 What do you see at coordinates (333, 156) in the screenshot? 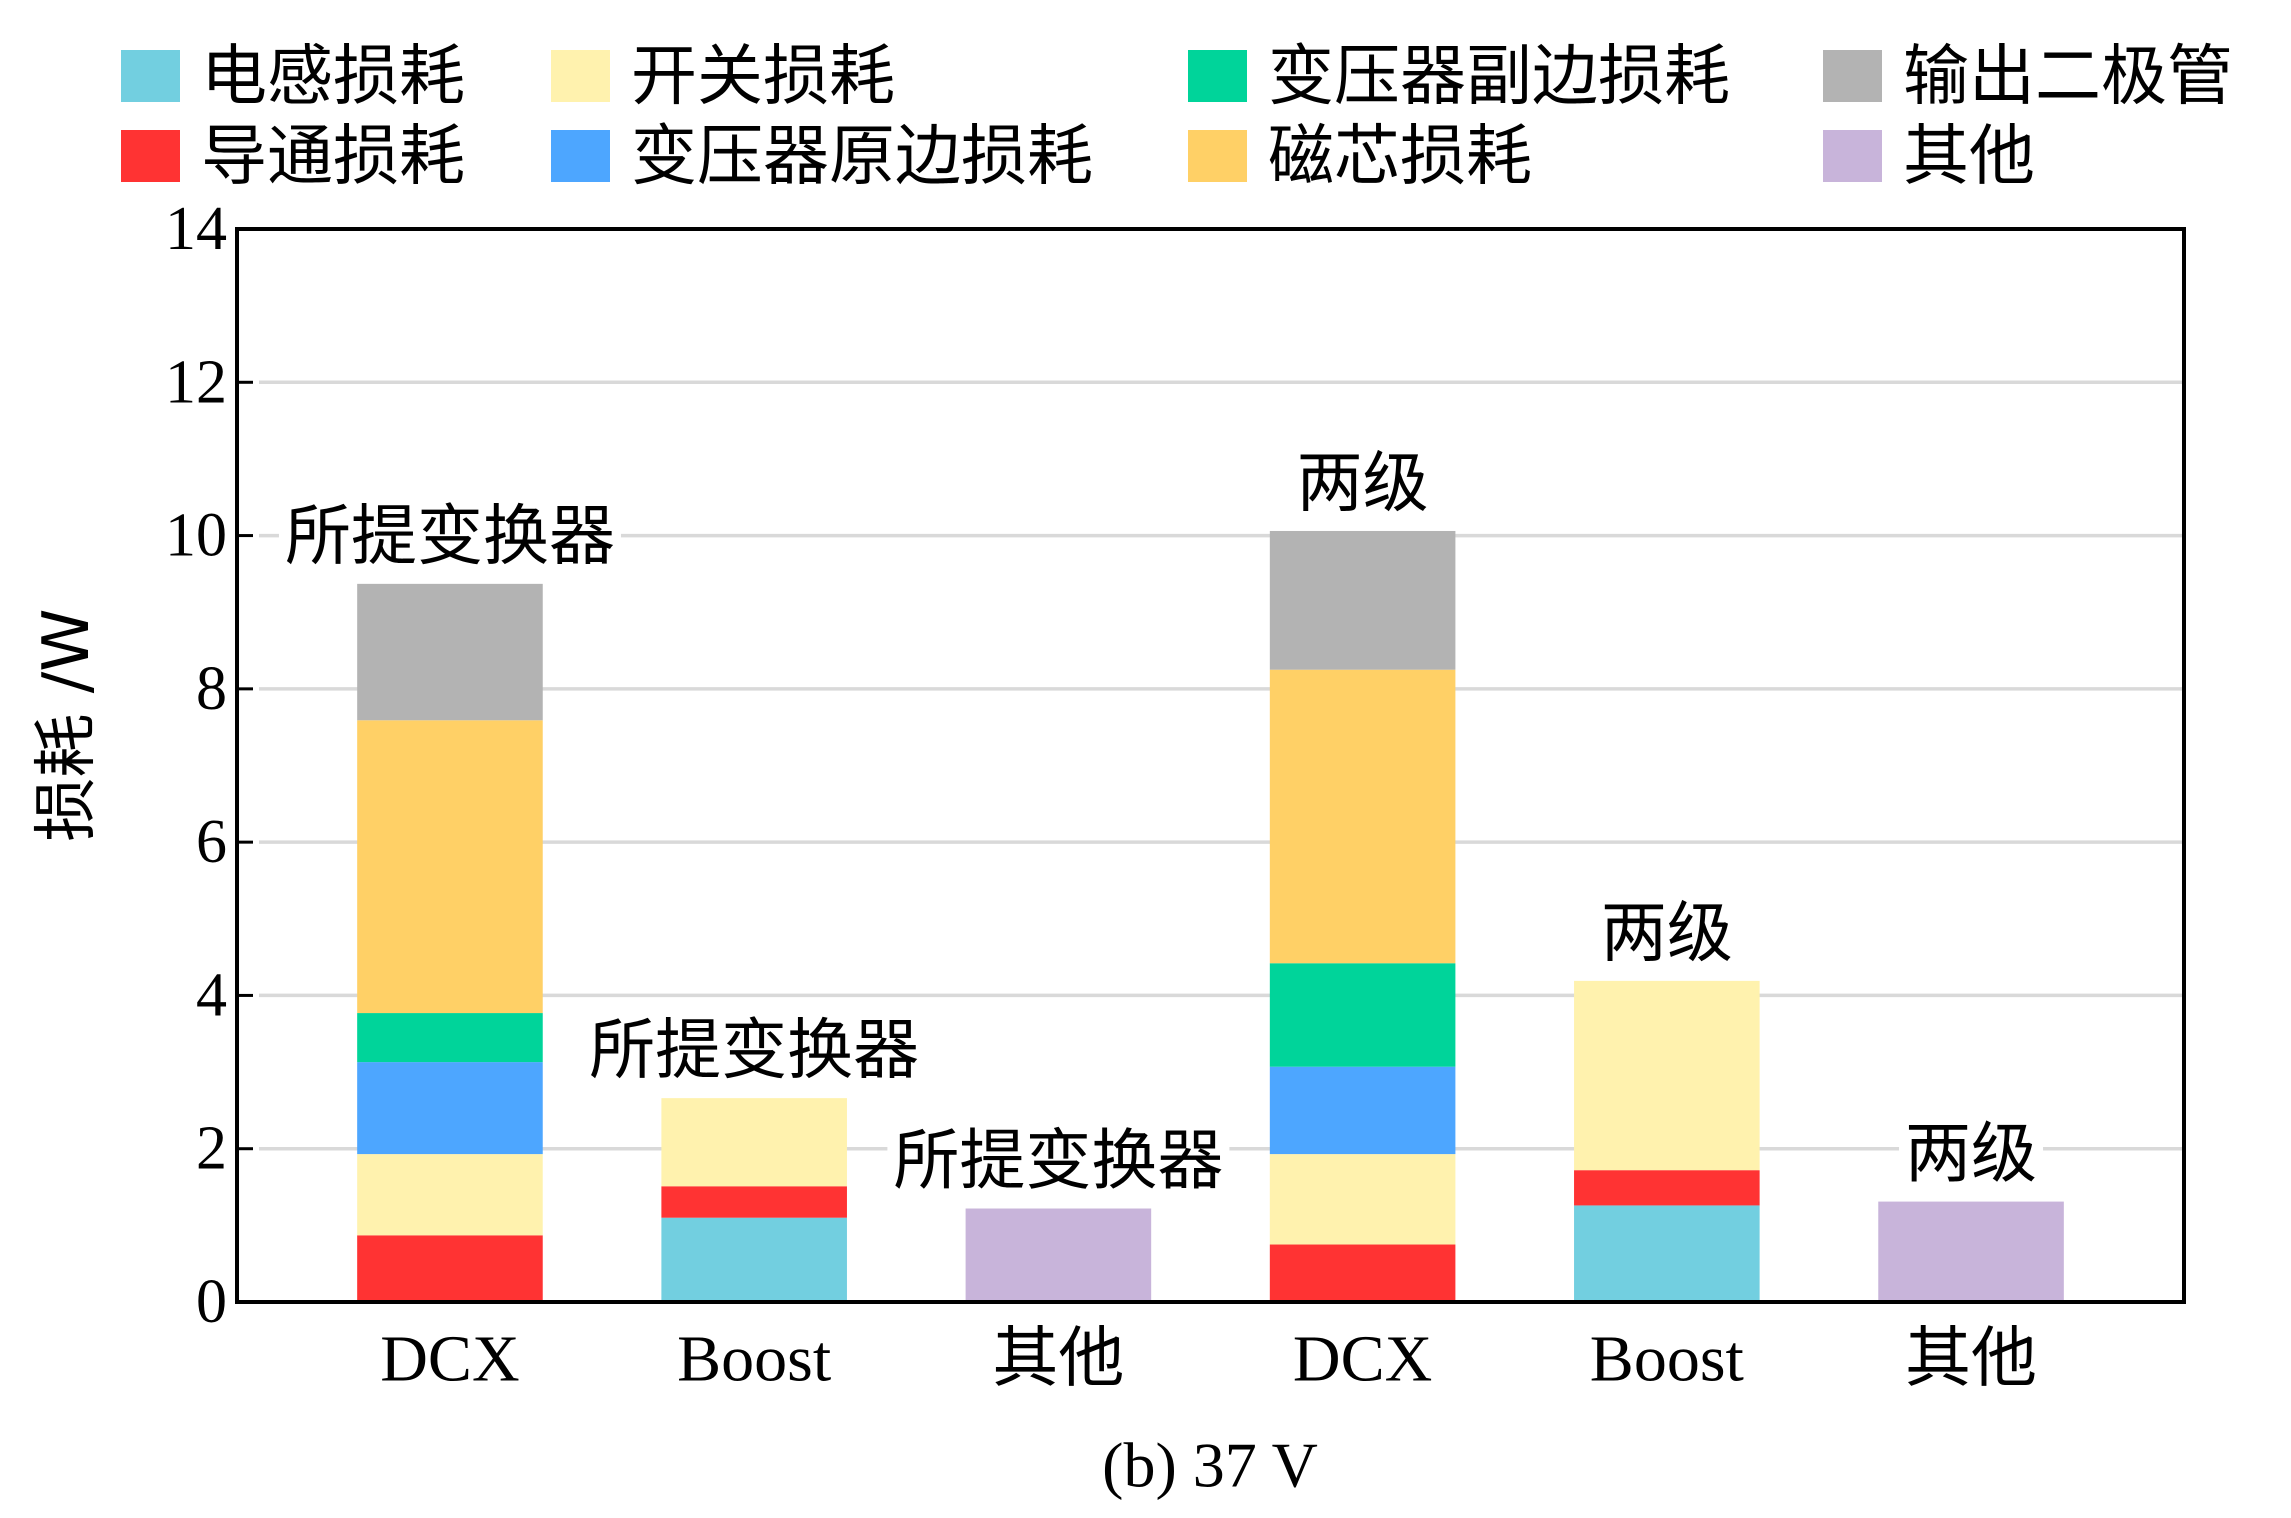
I see `legend-label: 导通损耗` at bounding box center [333, 156].